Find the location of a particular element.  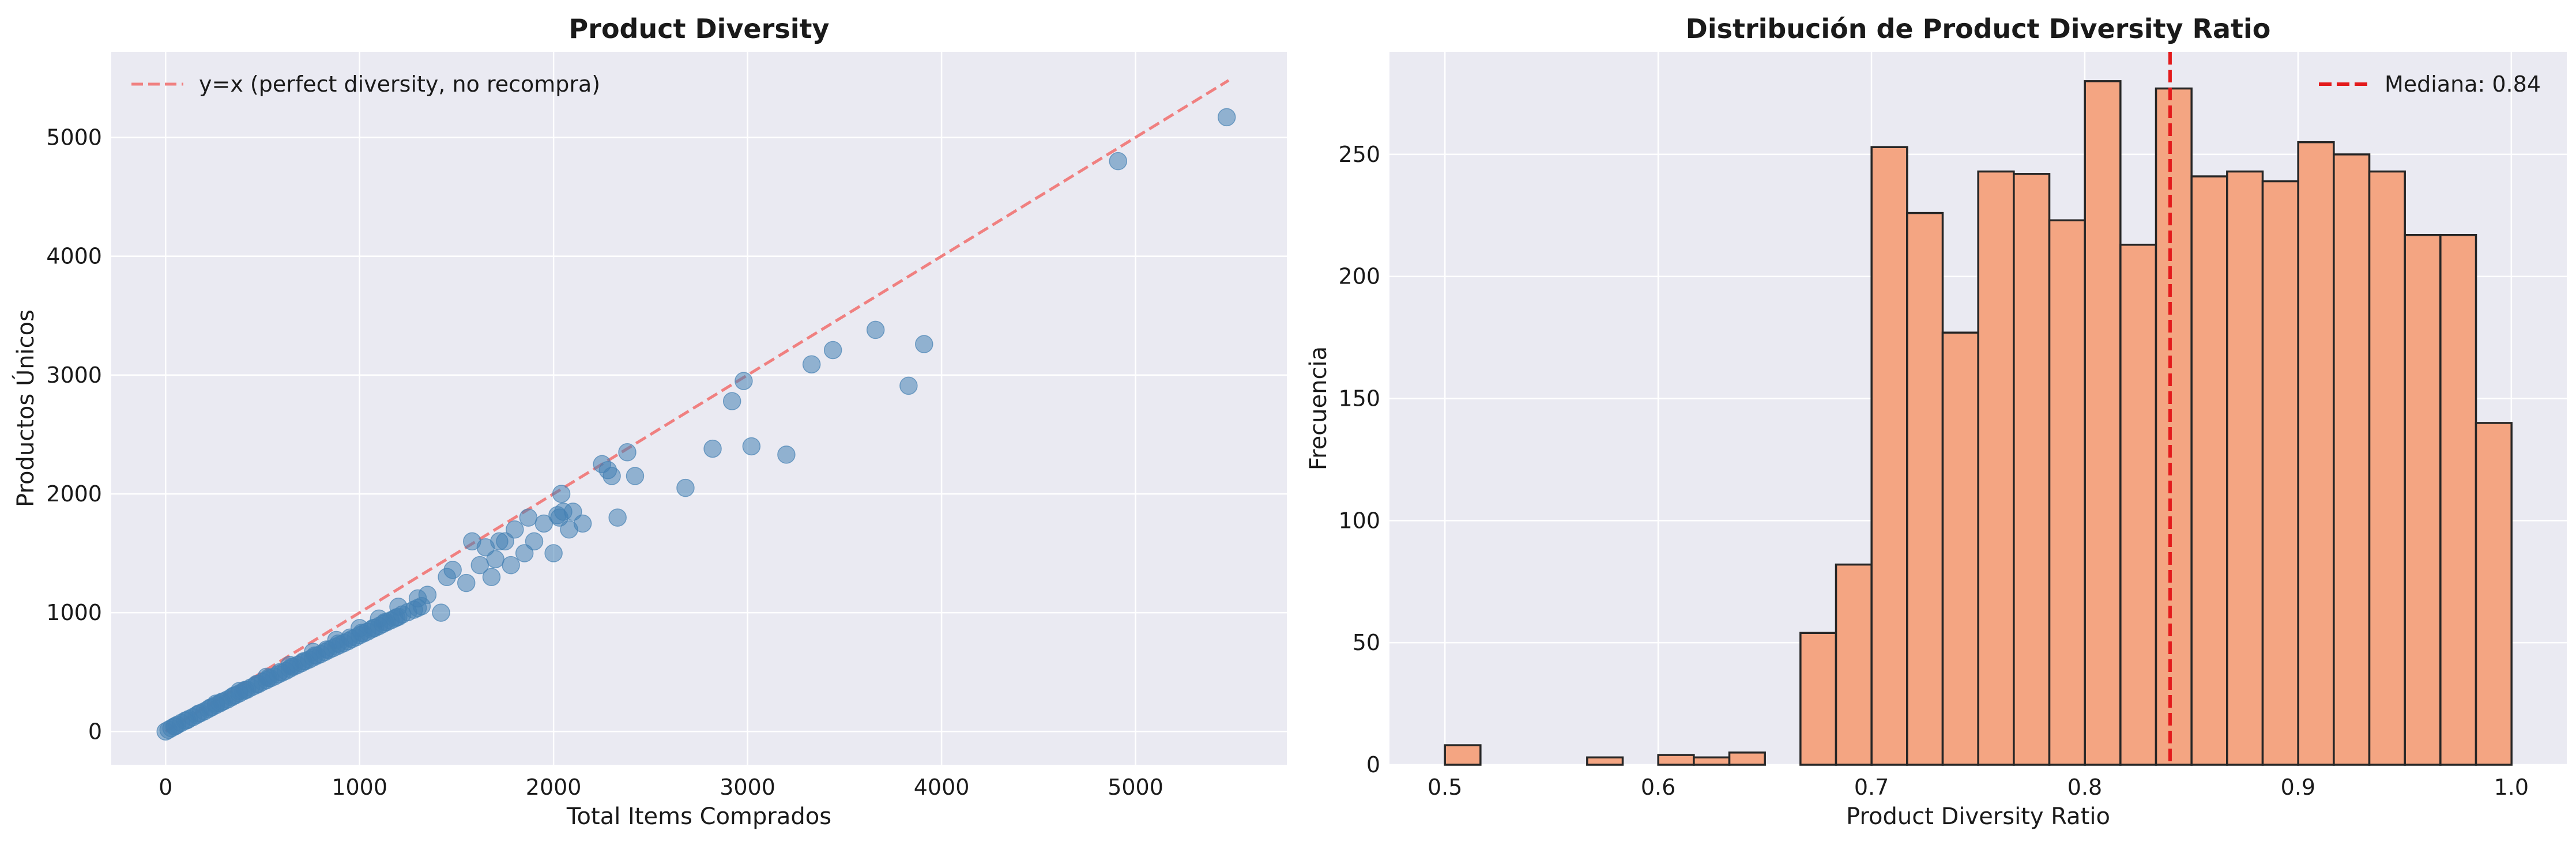

x-tick-label: 0.5 is located at coordinates (1445, 788).